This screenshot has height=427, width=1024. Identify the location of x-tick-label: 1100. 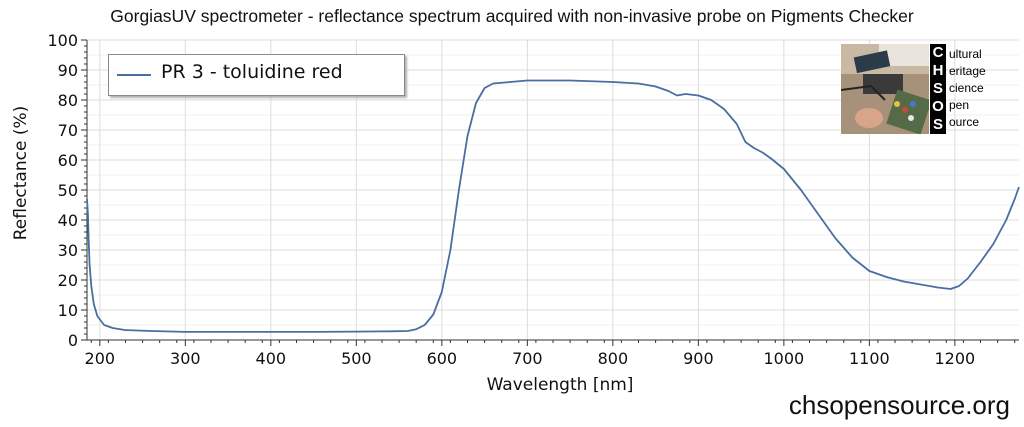
(869, 358).